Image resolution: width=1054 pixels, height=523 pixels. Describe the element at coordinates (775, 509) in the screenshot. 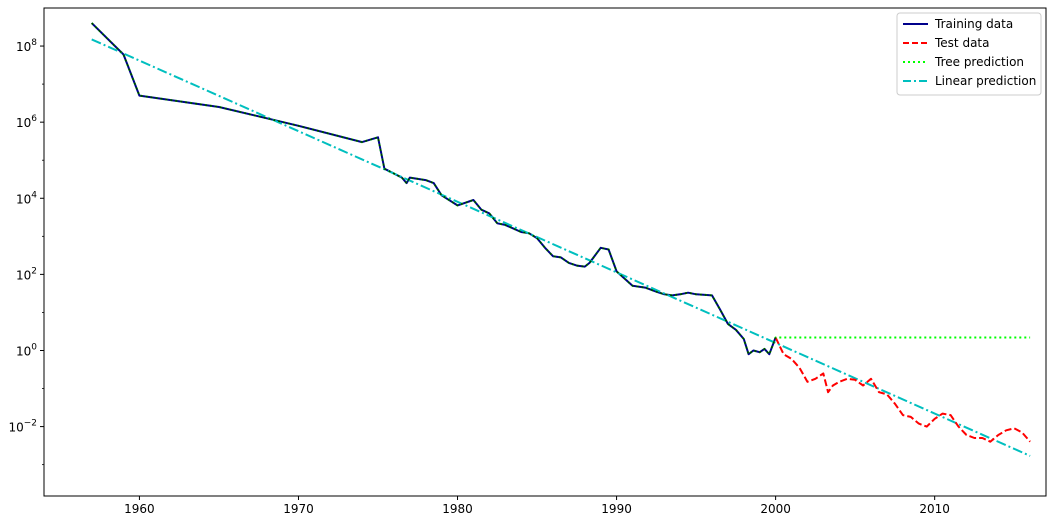

I see `x-tick-label-2000: 2000` at that location.